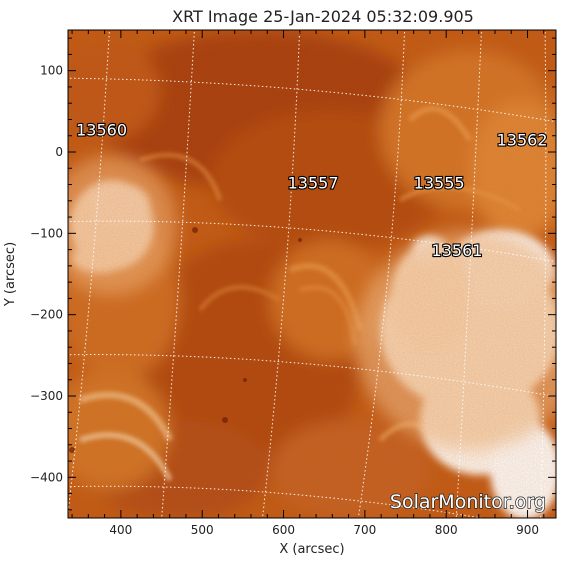 The height and width of the screenshot is (564, 564). Describe the element at coordinates (313, 183) in the screenshot. I see `active-region-label: 13557` at that location.